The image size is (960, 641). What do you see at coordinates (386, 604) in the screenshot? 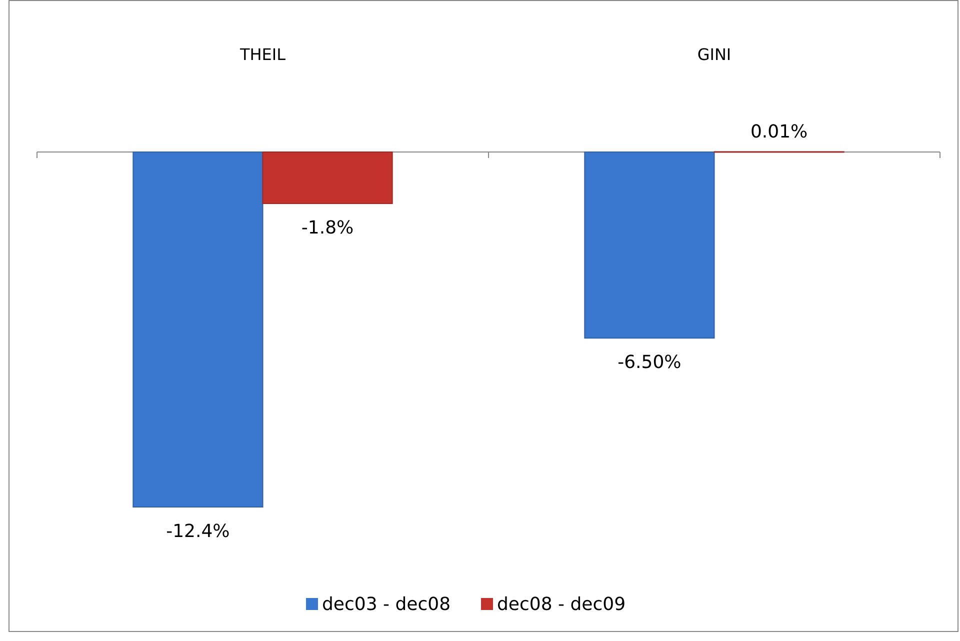
I see `legend-label: dec03 - dec08` at bounding box center [386, 604].